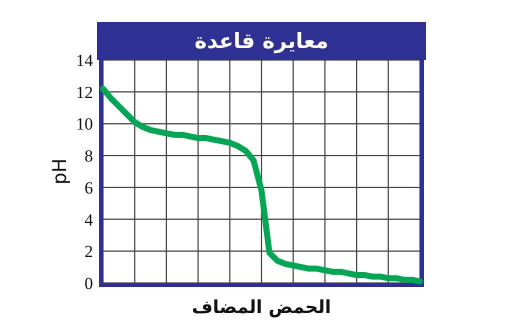 The width and height of the screenshot is (523, 323). Describe the element at coordinates (84, 124) in the screenshot. I see `y-tick-label: 10` at that location.